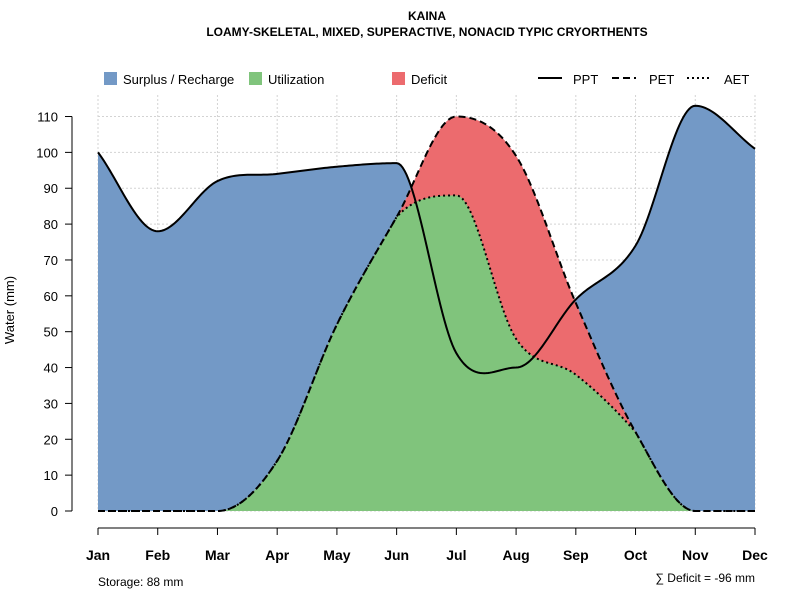 The height and width of the screenshot is (600, 800). I want to click on x-tick-label-apr: Apr, so click(277, 555).